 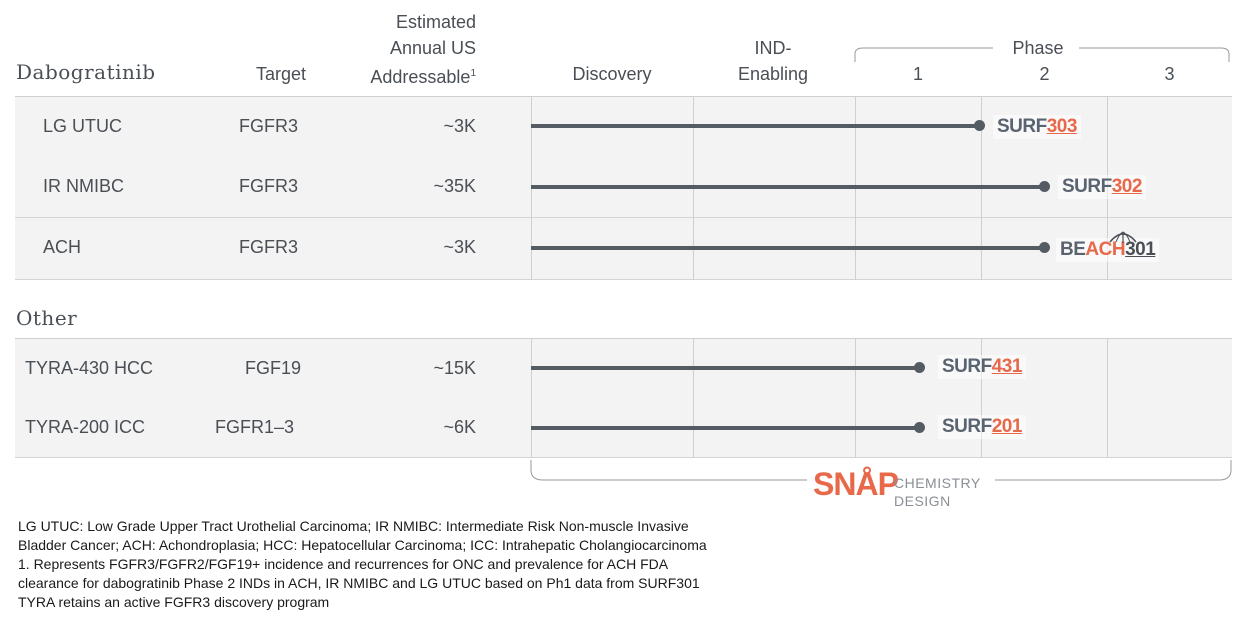 What do you see at coordinates (1007, 426) in the screenshot?
I see `trial-number: 201` at bounding box center [1007, 426].